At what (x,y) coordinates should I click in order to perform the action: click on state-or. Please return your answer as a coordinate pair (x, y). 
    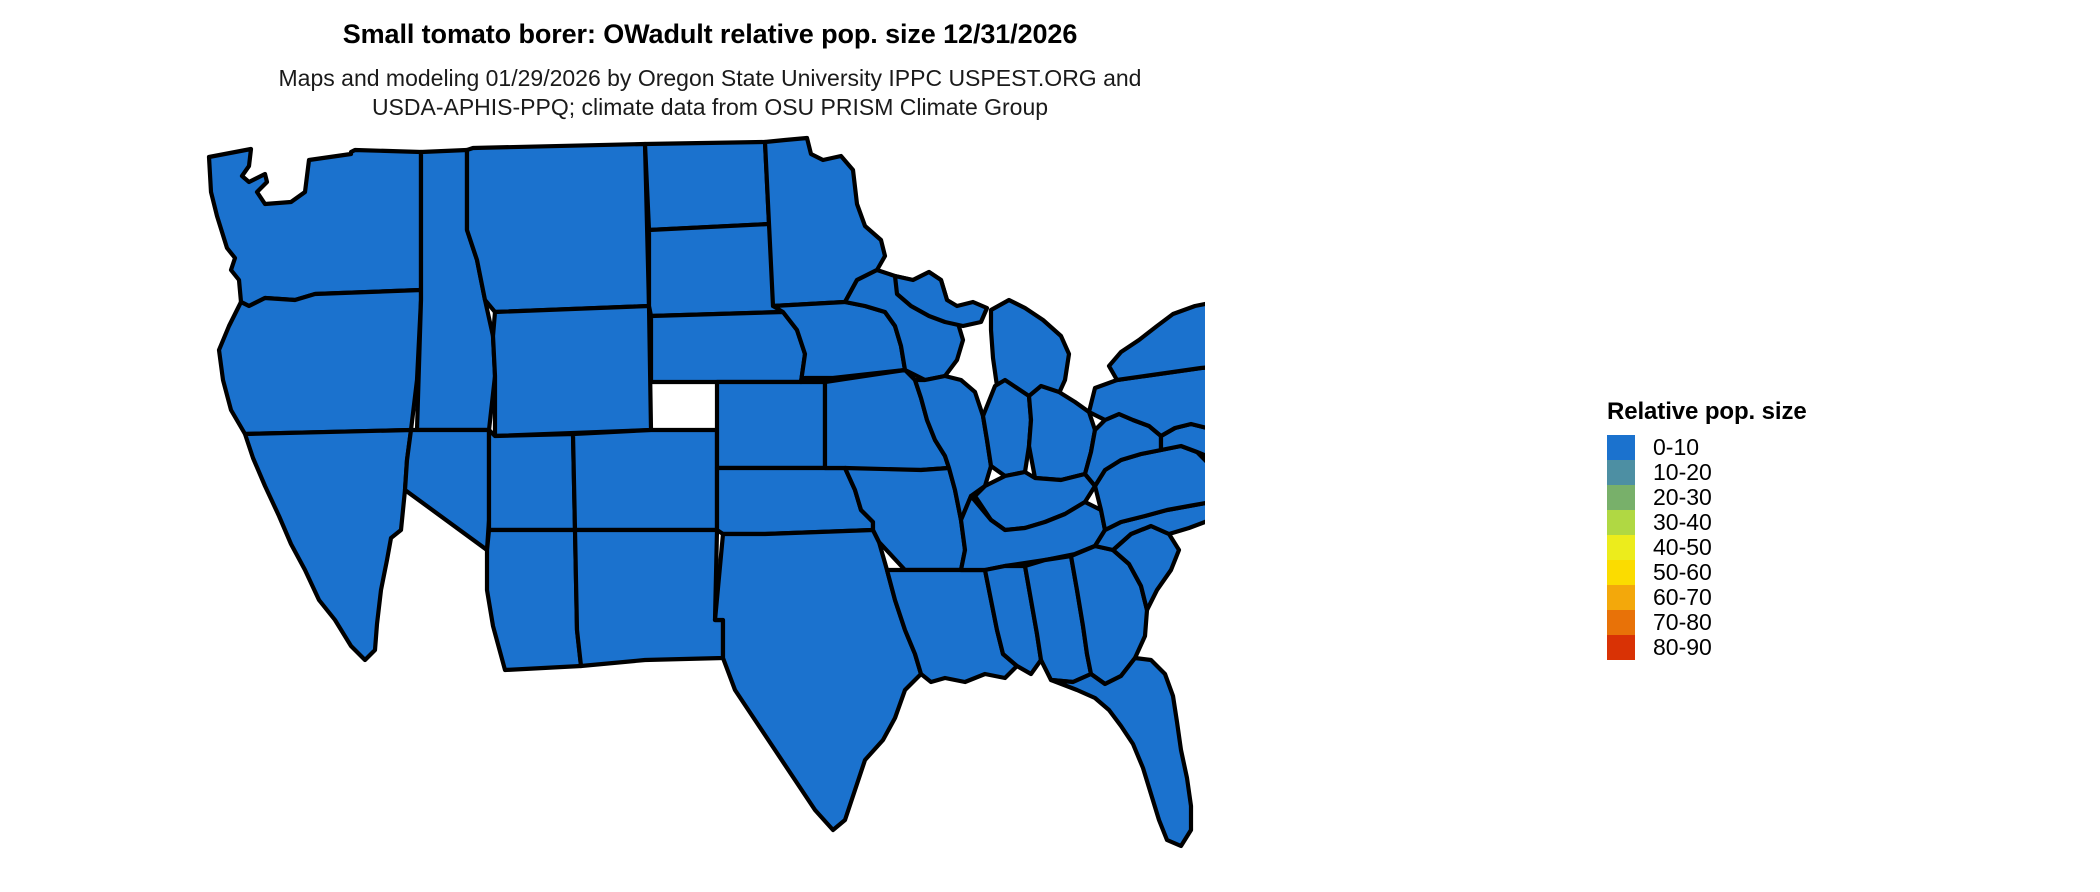
    Looking at the image, I should click on (320, 362).